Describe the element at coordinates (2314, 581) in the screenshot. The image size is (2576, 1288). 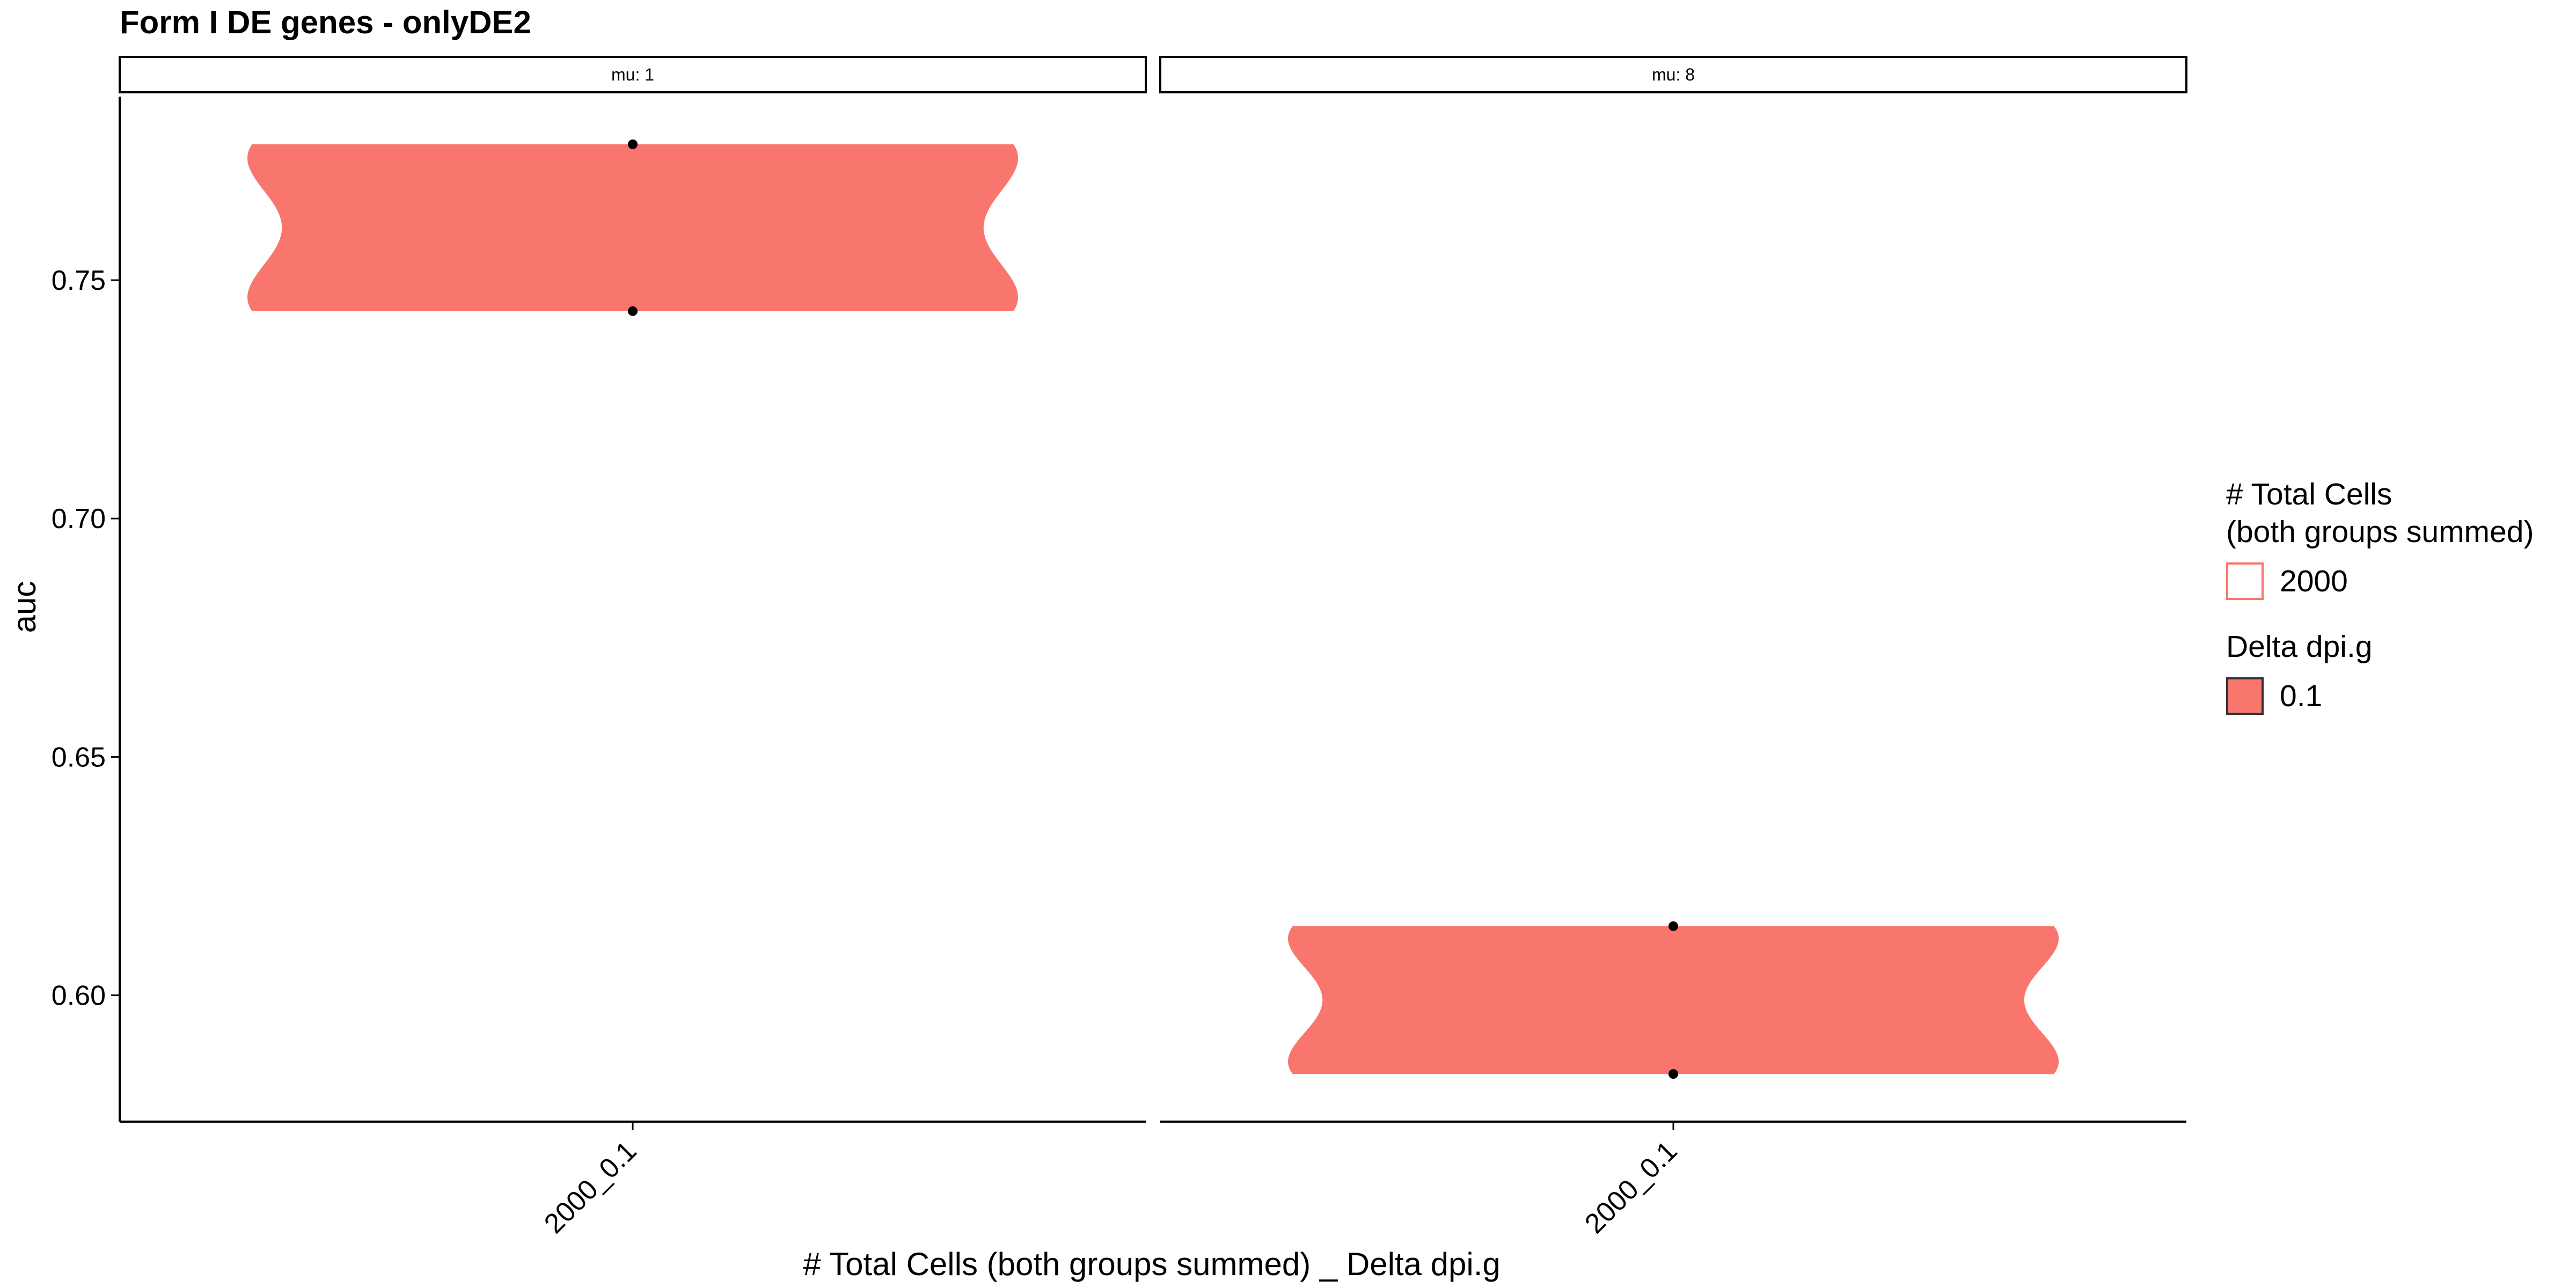
I see `legend-label: 2000` at that location.